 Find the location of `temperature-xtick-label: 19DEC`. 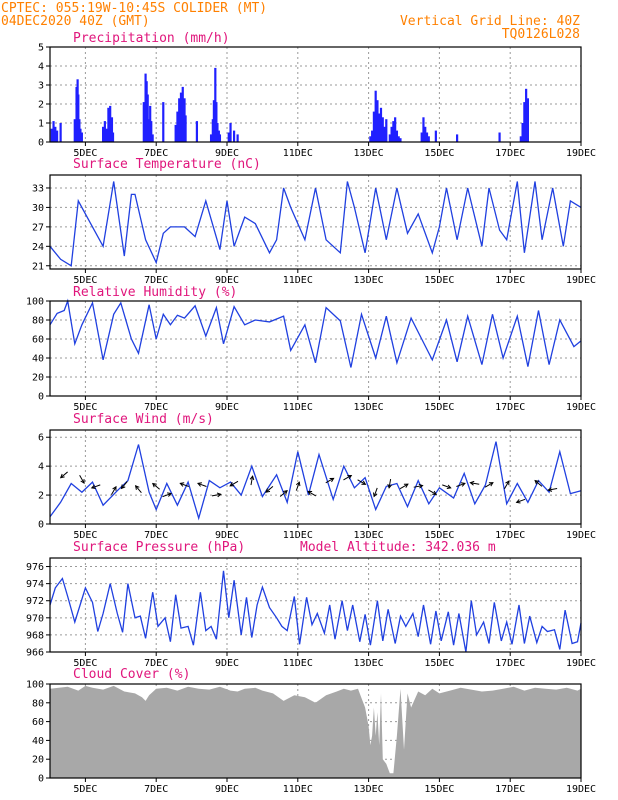

temperature-xtick-label: 19DEC is located at coordinates (581, 280).